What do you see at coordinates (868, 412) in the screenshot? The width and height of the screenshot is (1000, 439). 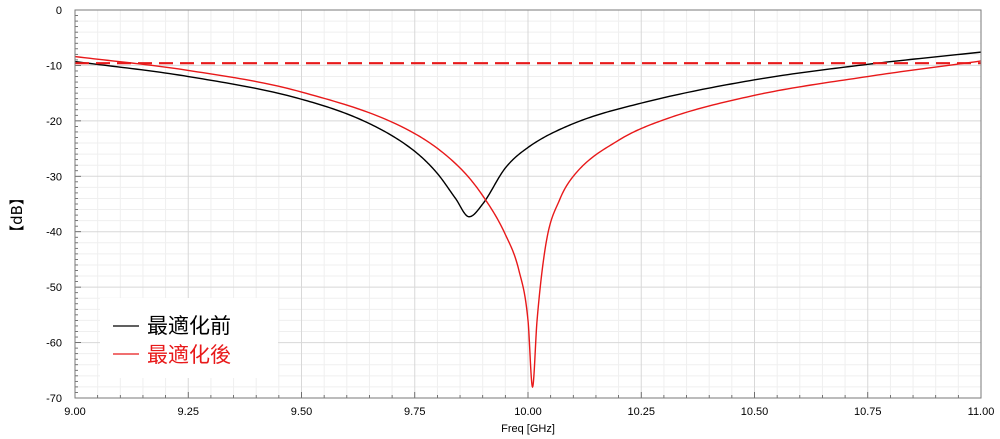 I see `x-tick-label: 10.75` at bounding box center [868, 412].